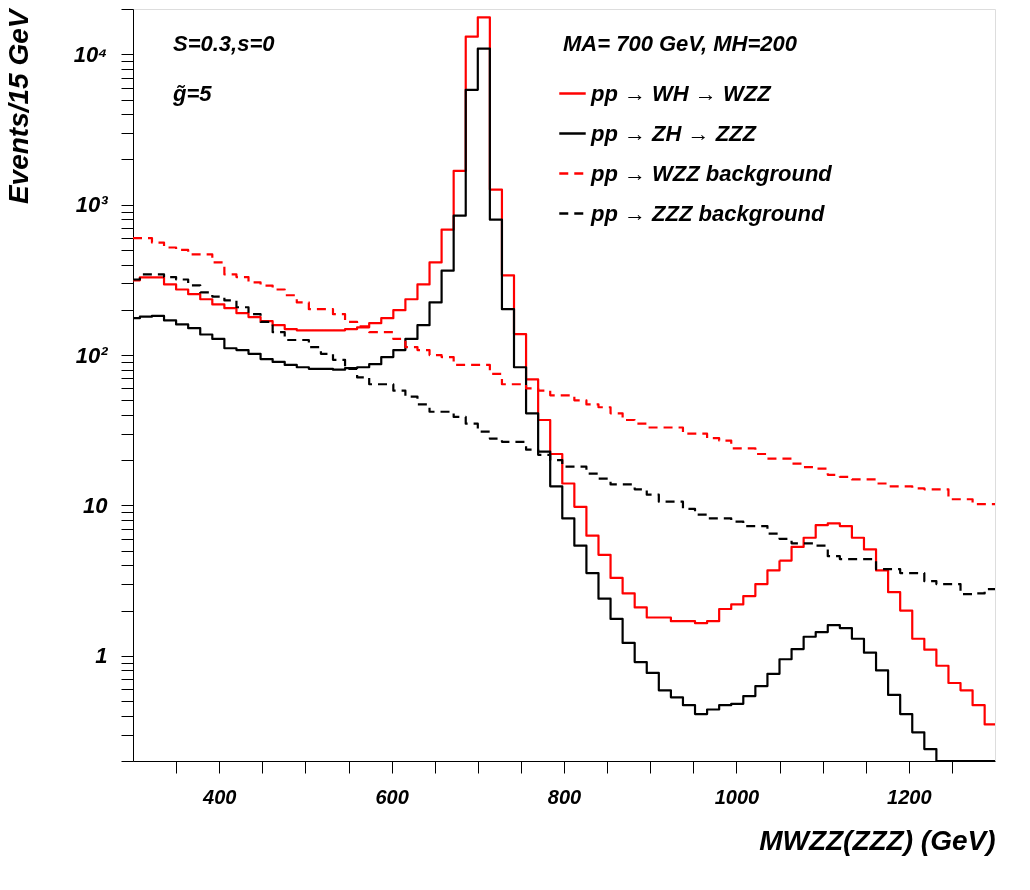 This screenshot has width=1030, height=890. Describe the element at coordinates (564, 796) in the screenshot. I see `x-tick-label: 800` at that location.